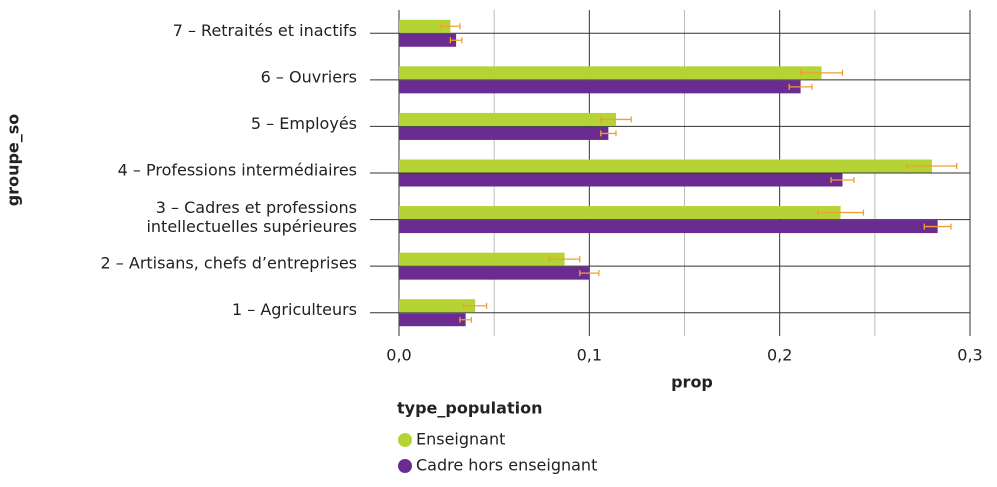 This screenshot has width=997, height=487. Describe the element at coordinates (294, 309) in the screenshot. I see `y-tick-label: 1 – Agriculteurs` at that location.